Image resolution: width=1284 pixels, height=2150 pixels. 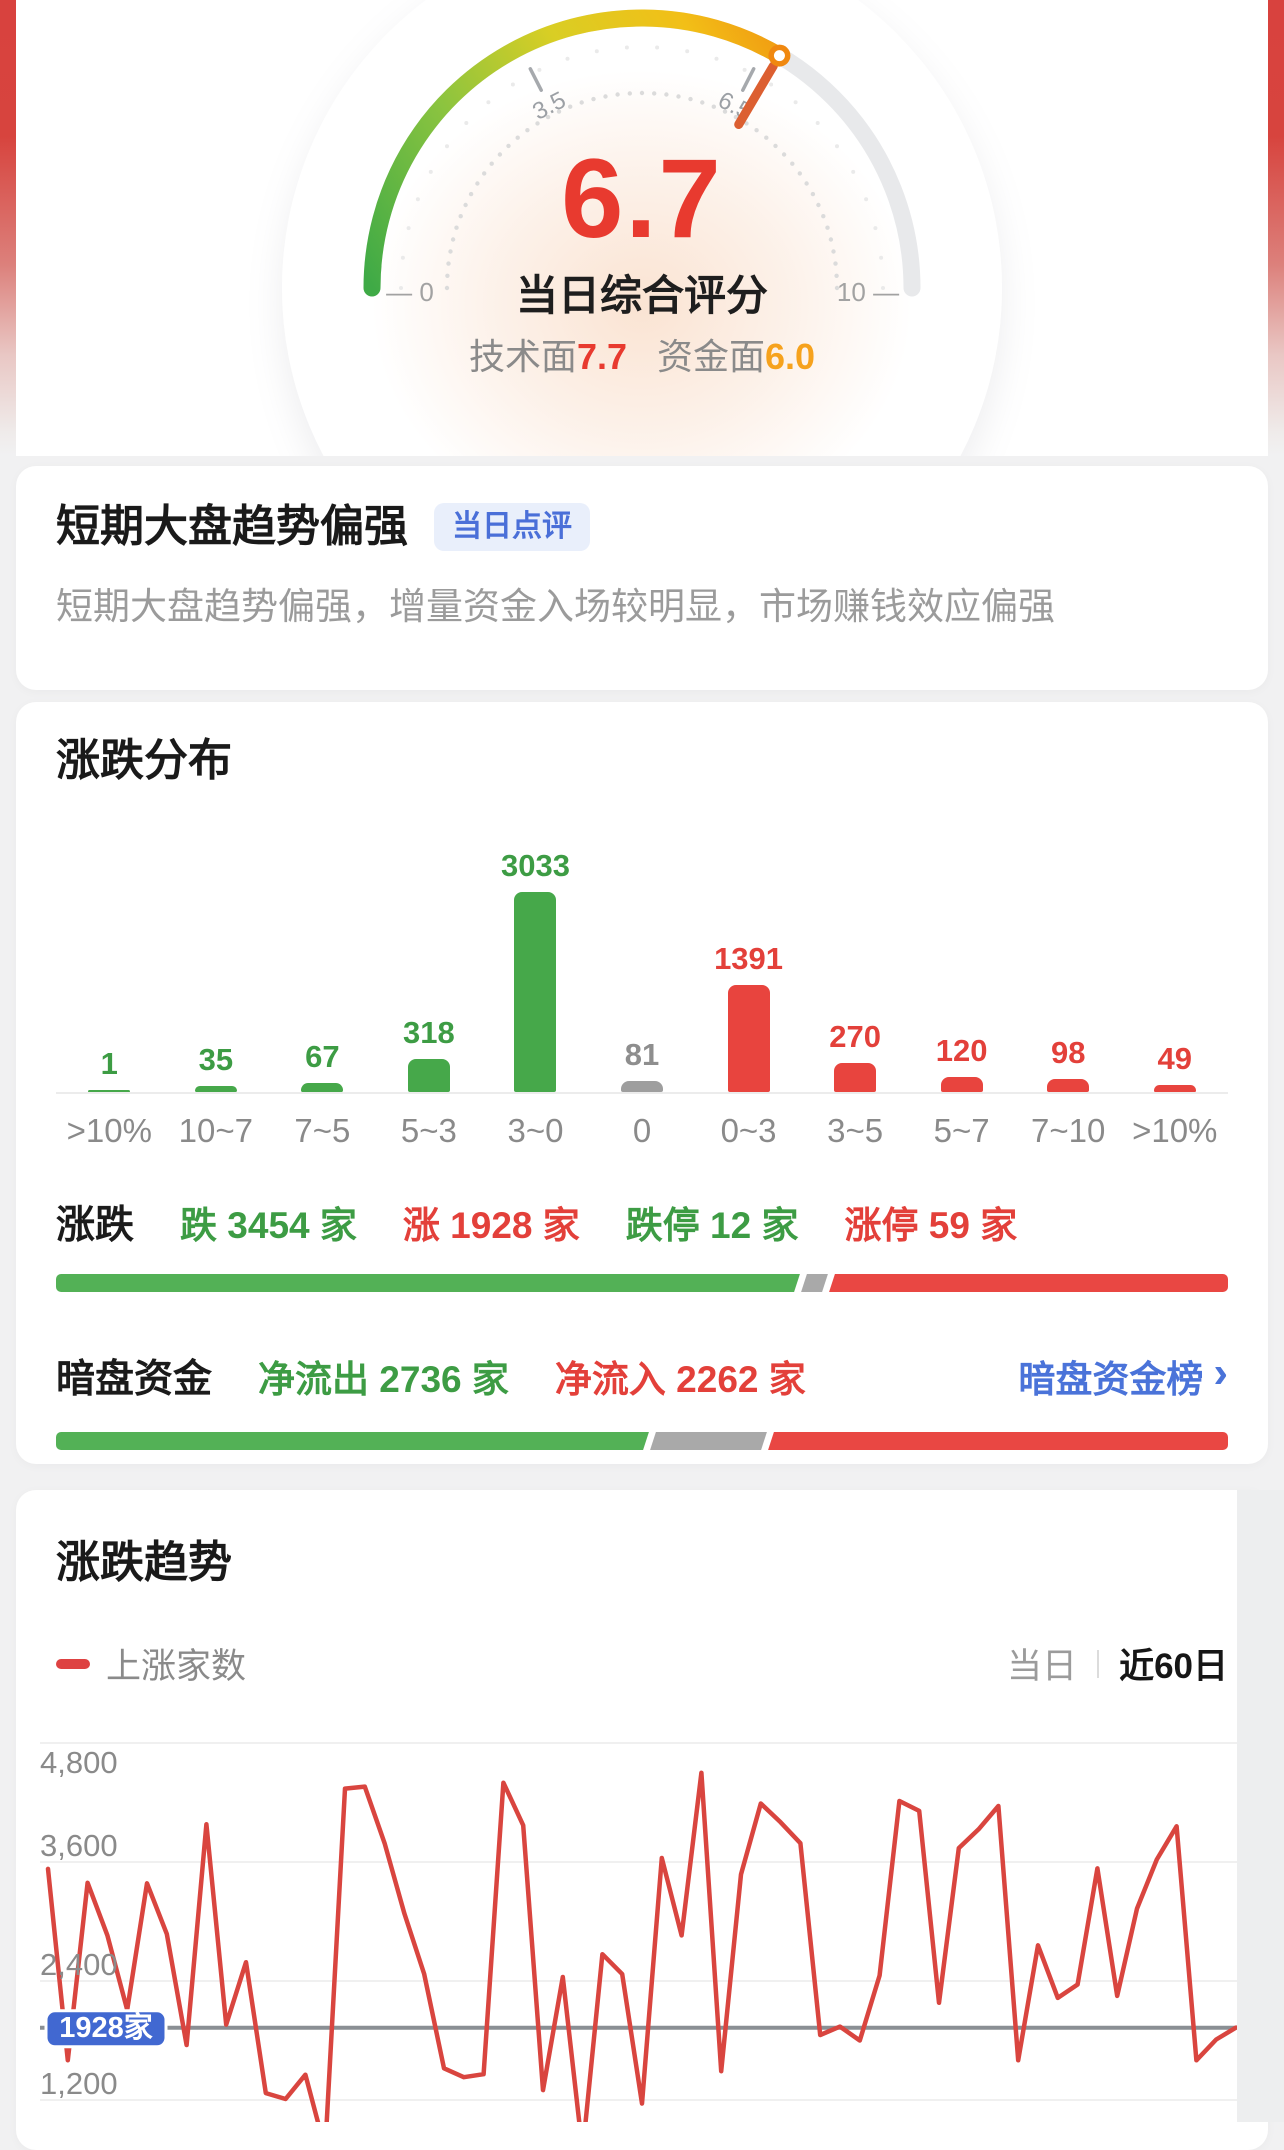 What do you see at coordinates (855, 1130) in the screenshot?
I see `dist-bar-category: 3~5` at bounding box center [855, 1130].